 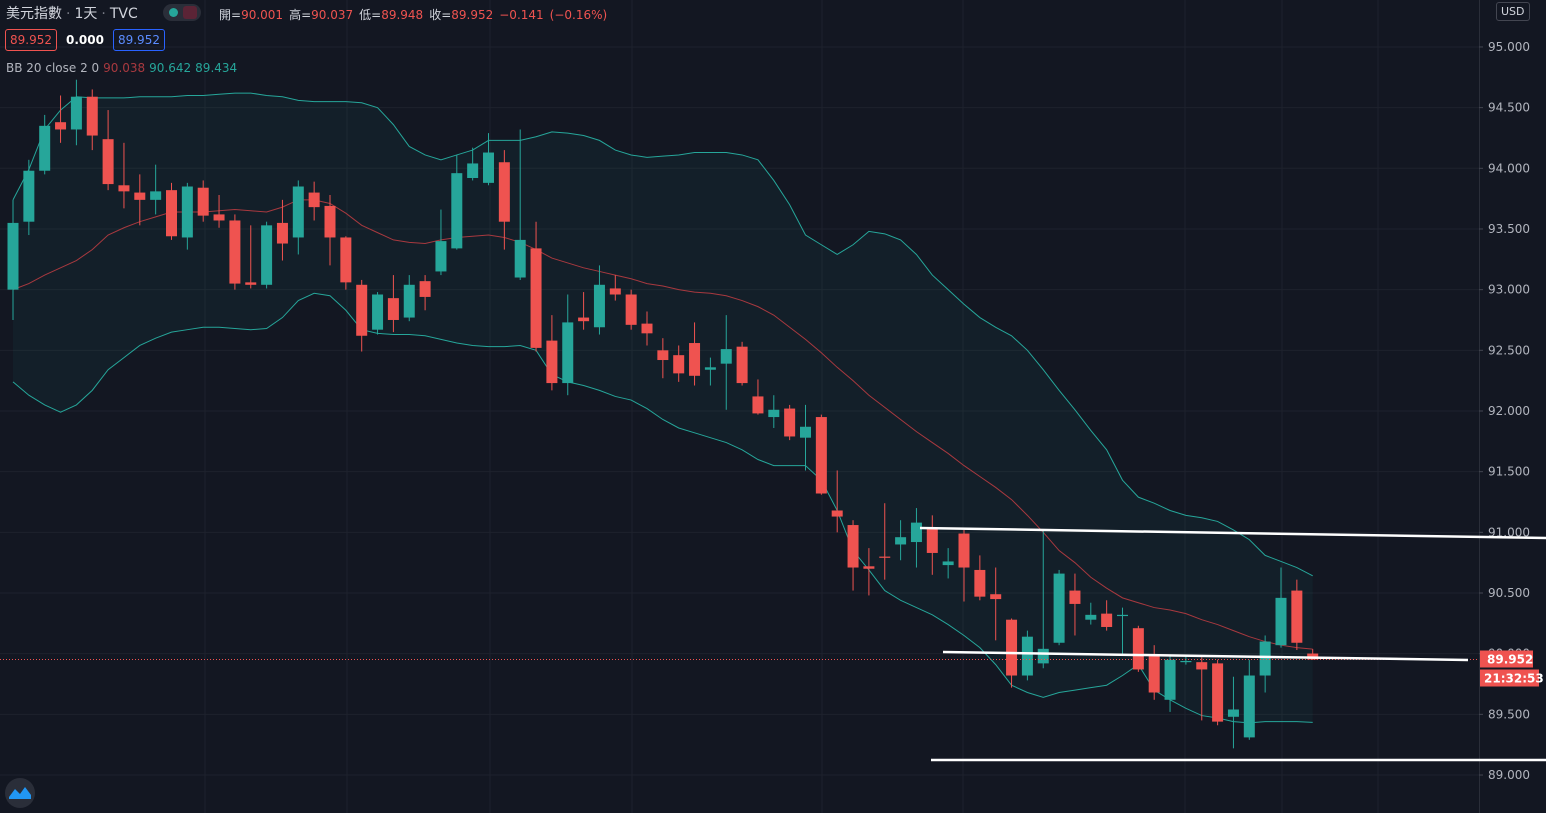 What do you see at coordinates (34, 14) in the screenshot?
I see `symbol-title: 美元指數` at bounding box center [34, 14].